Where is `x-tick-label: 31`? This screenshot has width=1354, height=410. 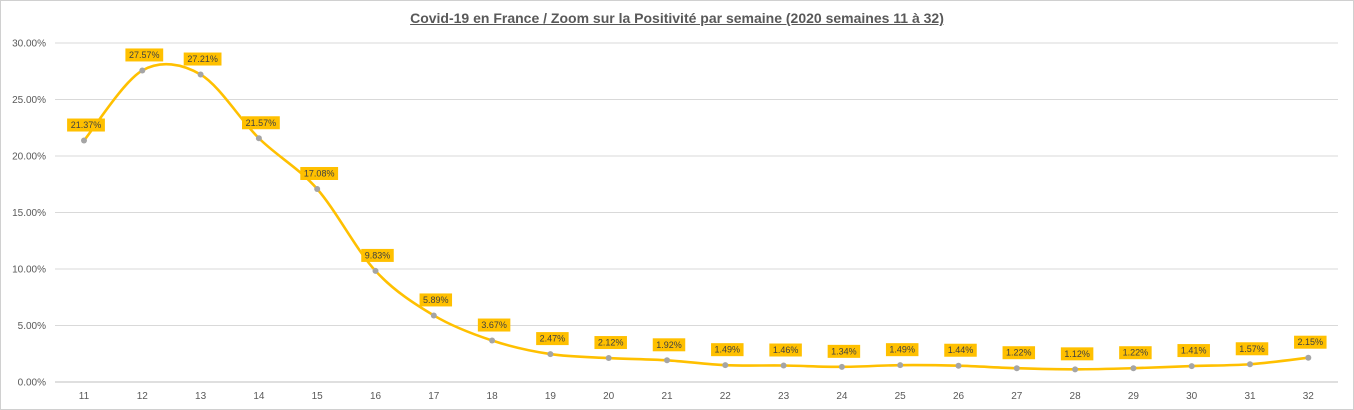
x-tick-label: 31 is located at coordinates (1250, 396).